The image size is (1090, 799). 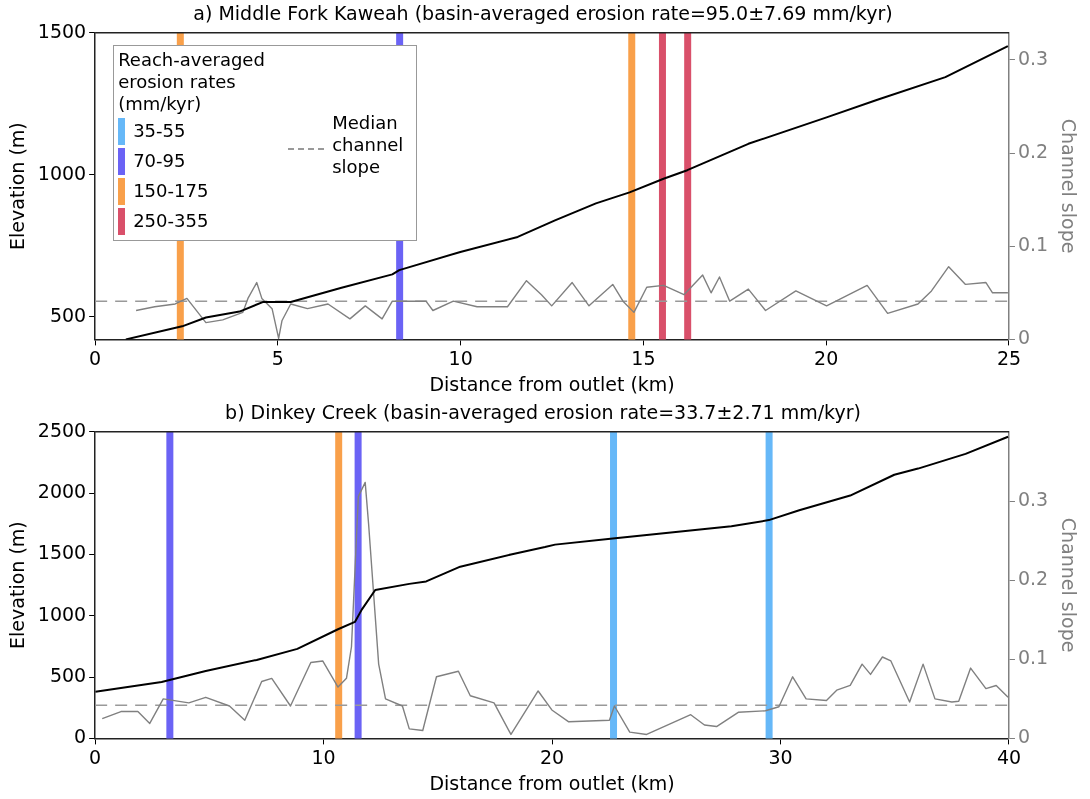 I want to click on legend-label: Median channel slope, so click(x=368, y=144).